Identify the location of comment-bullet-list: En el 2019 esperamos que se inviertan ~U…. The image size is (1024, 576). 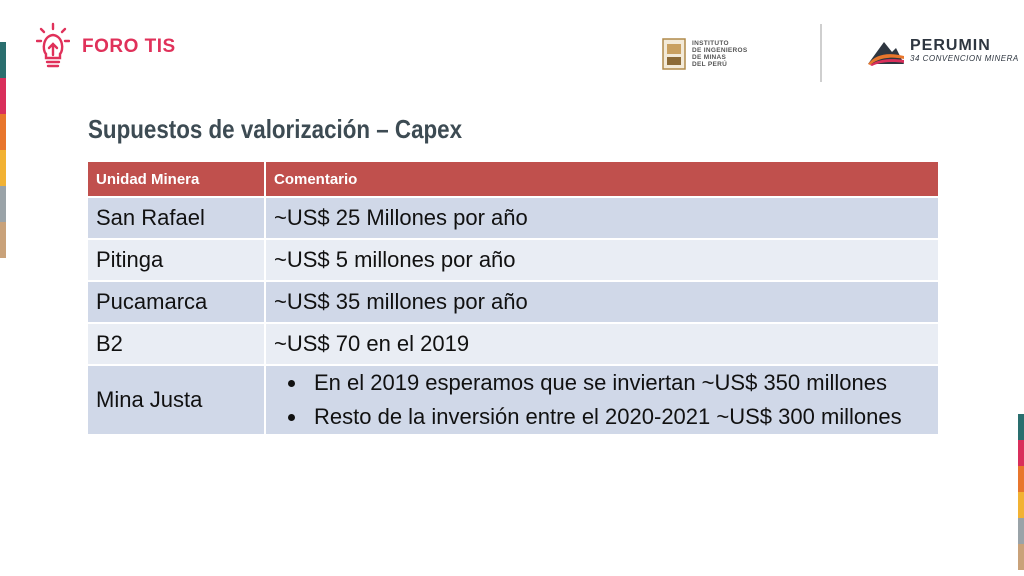
(602, 400).